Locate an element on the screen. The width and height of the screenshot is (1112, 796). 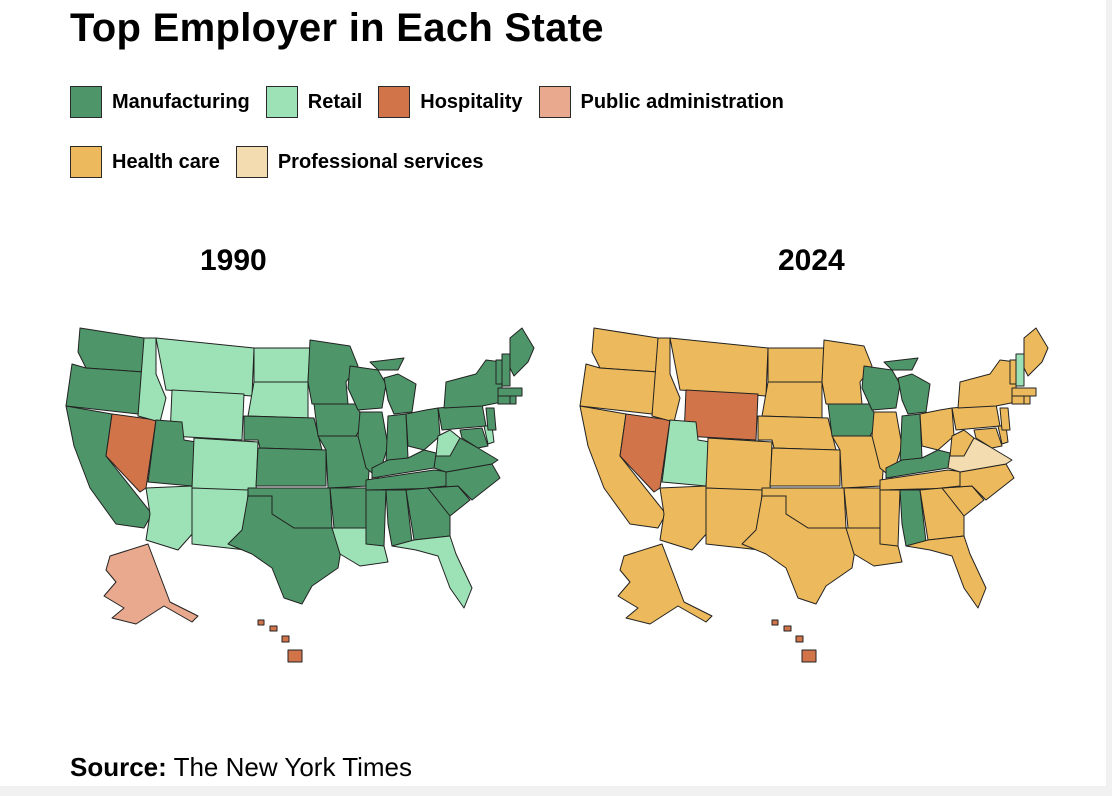
legend-swatch-health-care is located at coordinates (86, 162).